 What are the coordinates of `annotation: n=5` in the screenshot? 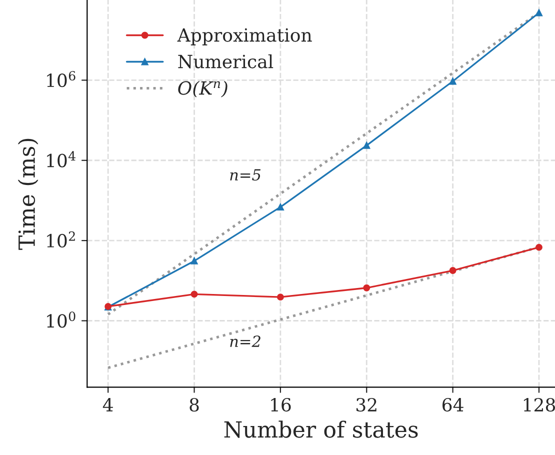 It's located at (245, 175).